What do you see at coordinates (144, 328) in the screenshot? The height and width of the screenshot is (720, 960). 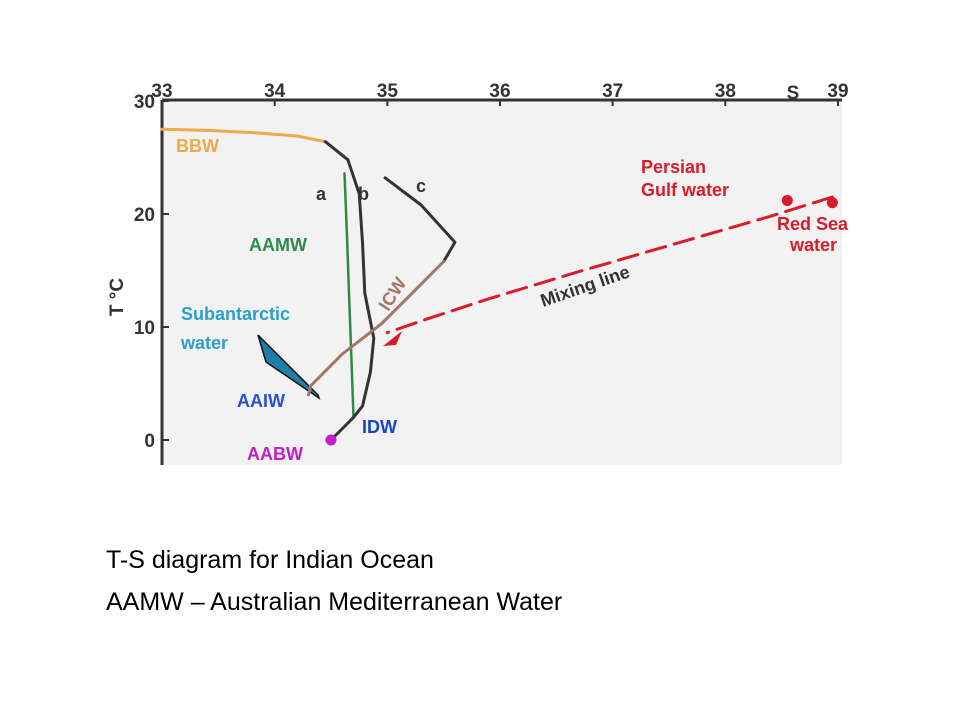 I see `temperature-tick-label: 10` at bounding box center [144, 328].